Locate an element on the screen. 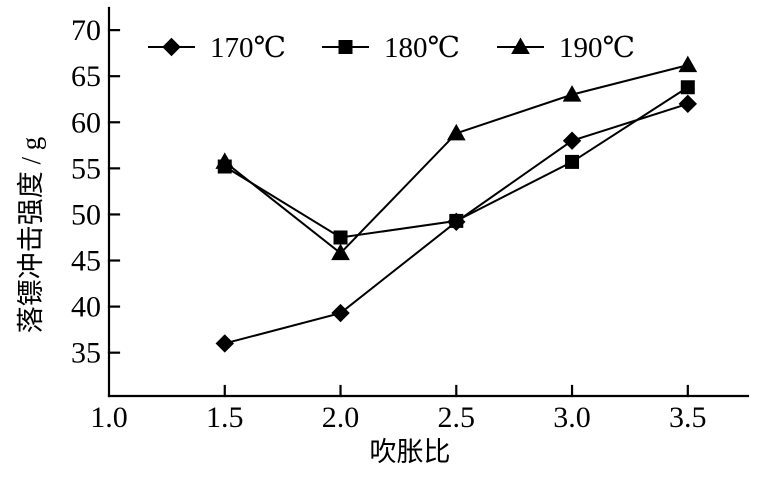 This screenshot has width=779, height=478. x-tick-label: 2.0 is located at coordinates (341, 417).